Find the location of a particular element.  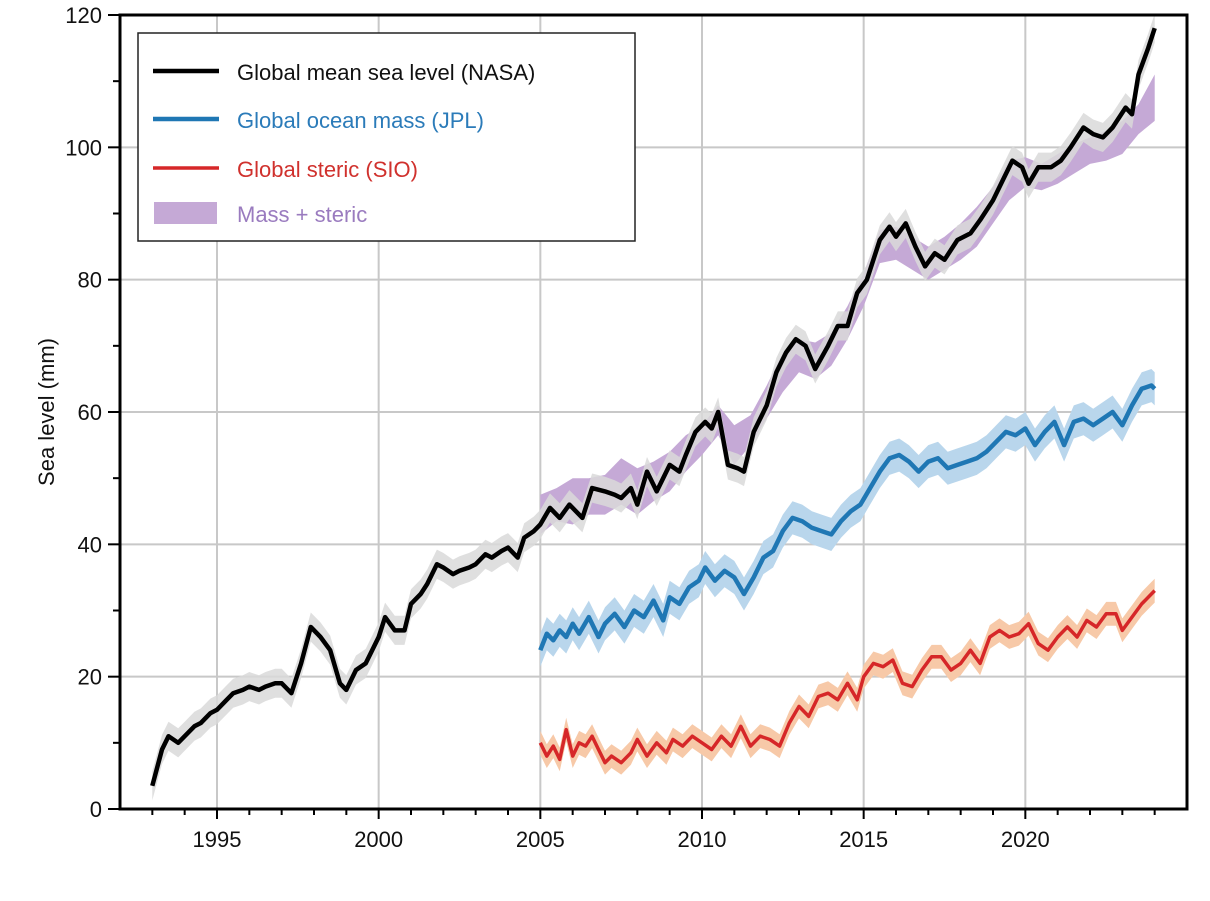

y-tick-label: 100 is located at coordinates (83, 147).